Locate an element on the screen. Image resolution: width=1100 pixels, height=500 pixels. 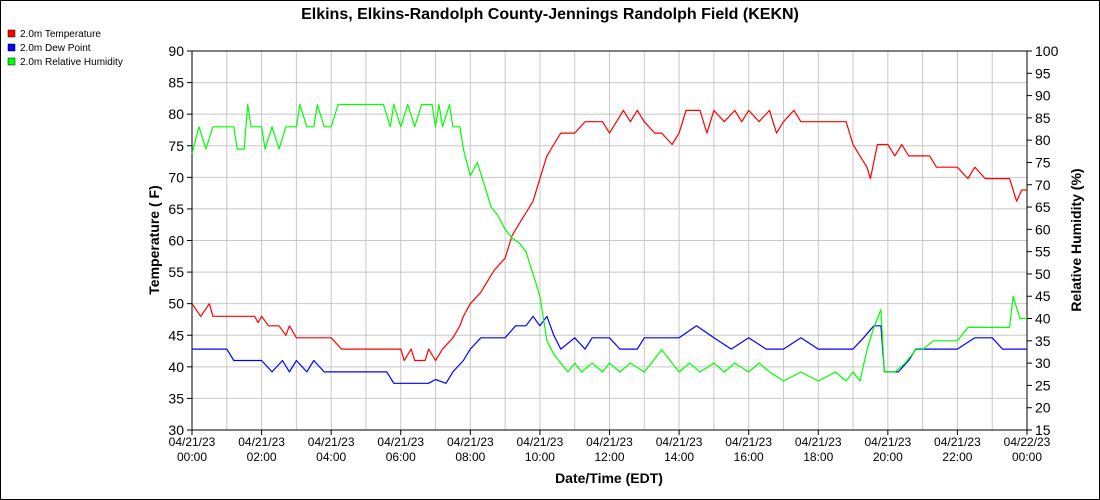
y2-axis-ticks: 15 20 25 30 35 40 45 50 55 60 65 70 75 80 85 90 95 100 is located at coordinates (1043, 240).